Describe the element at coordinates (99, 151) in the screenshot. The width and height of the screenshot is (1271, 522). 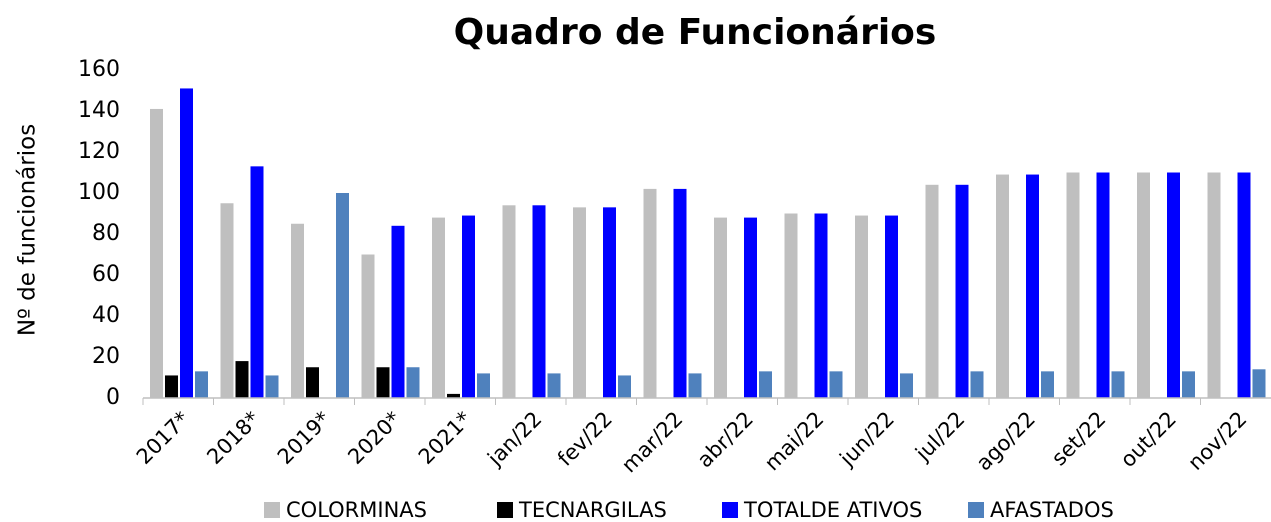
I see `y-tick-label: 120` at that location.